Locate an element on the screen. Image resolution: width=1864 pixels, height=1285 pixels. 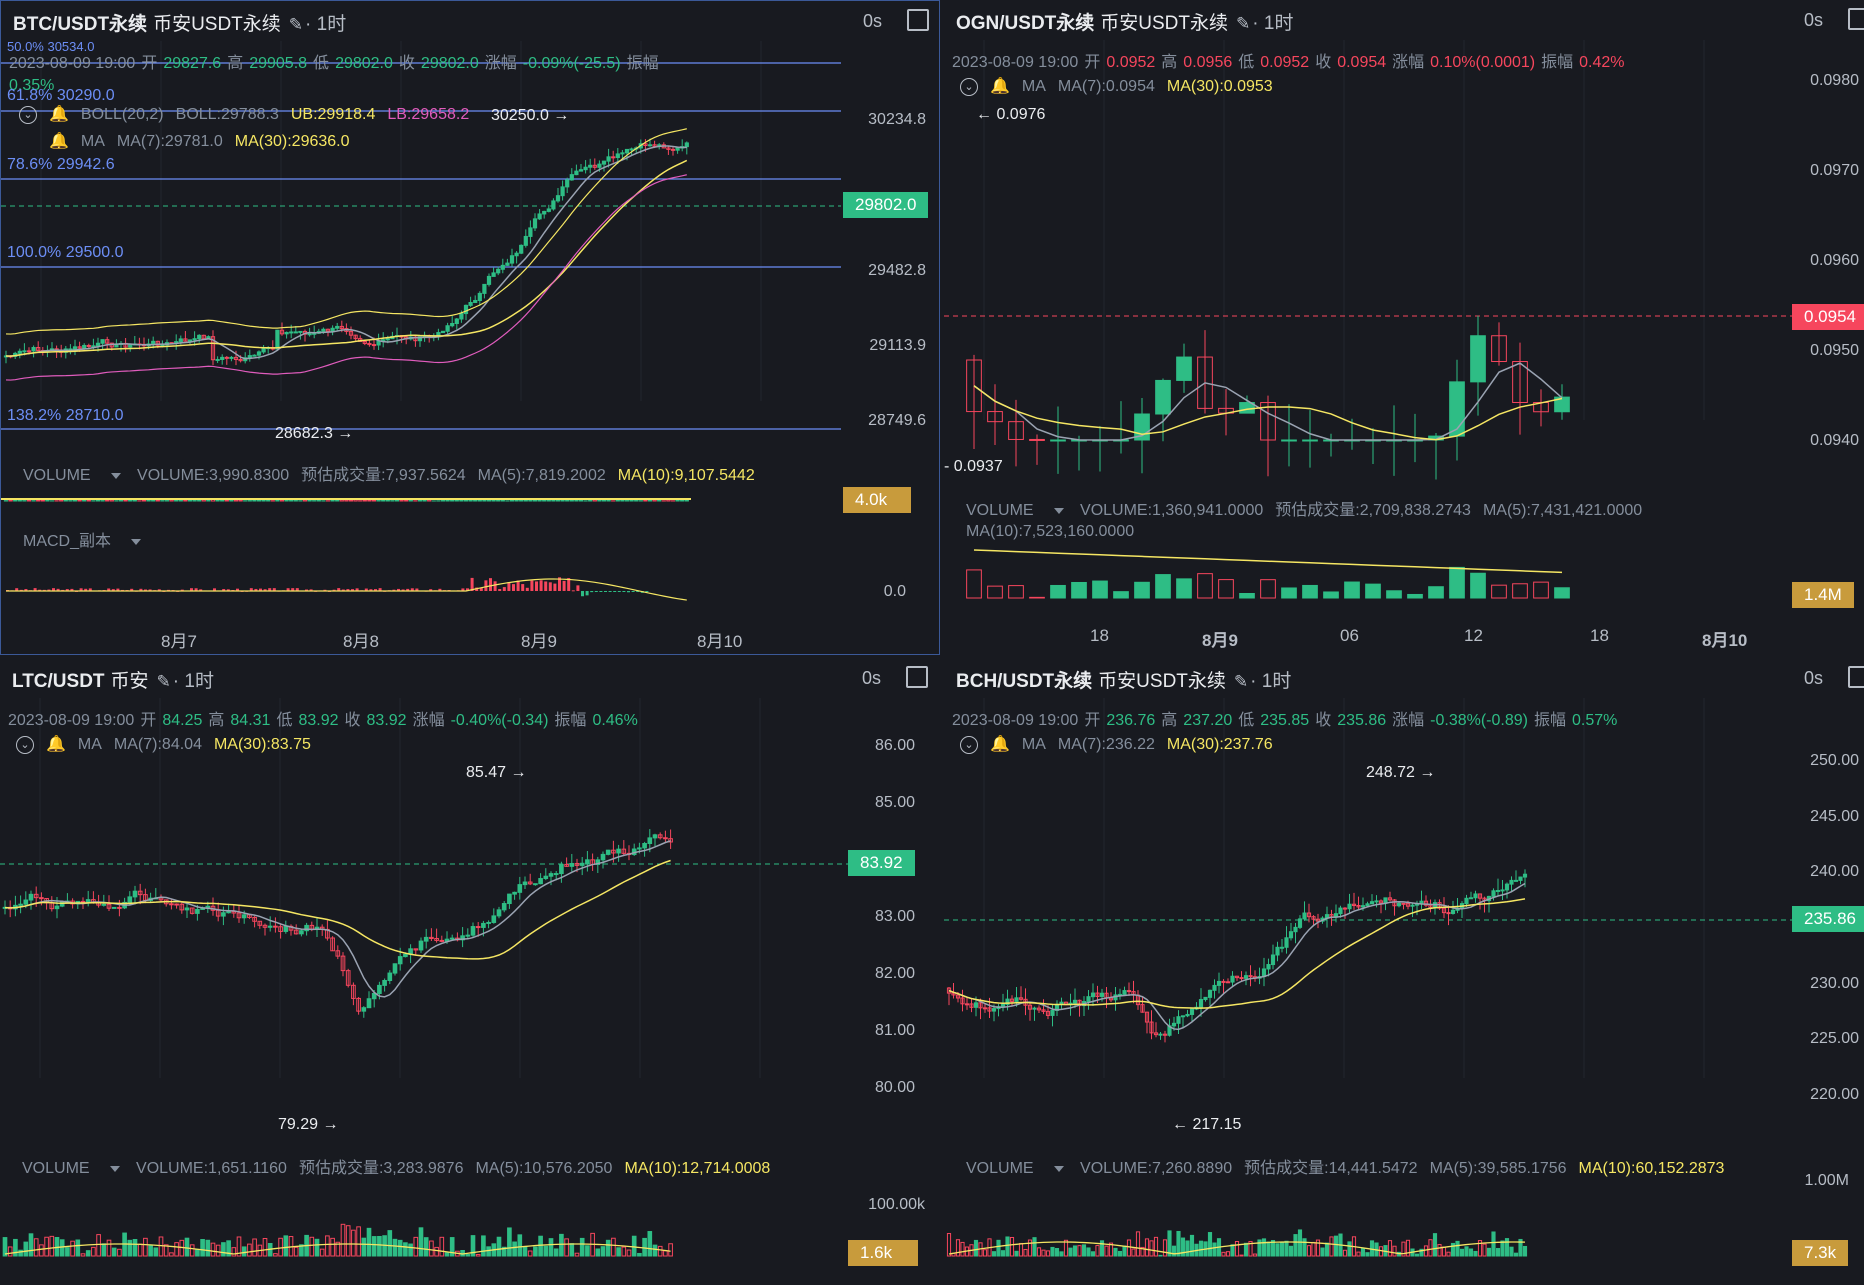
ma-indicator-row: ⌄ 🔔 MA MA(7):0.0954 MA(30):0.0953 is located at coordinates (1122, 86).